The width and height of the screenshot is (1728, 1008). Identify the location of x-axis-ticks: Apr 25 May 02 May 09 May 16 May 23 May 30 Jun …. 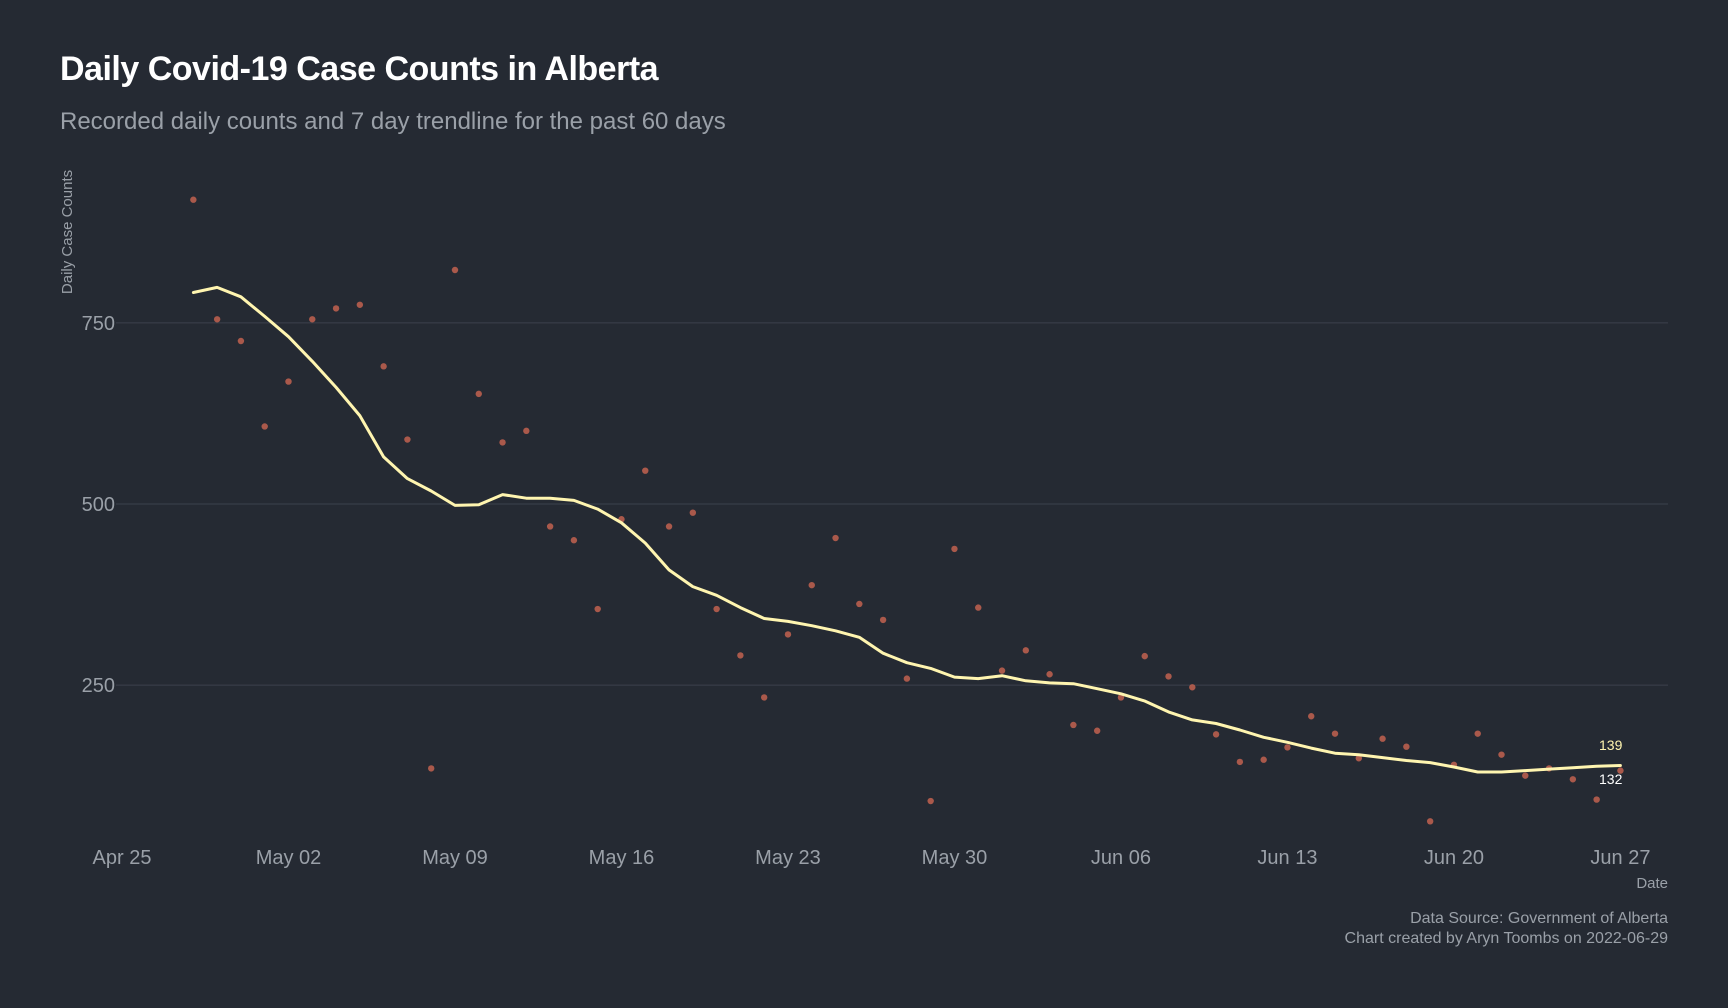
(872, 858).